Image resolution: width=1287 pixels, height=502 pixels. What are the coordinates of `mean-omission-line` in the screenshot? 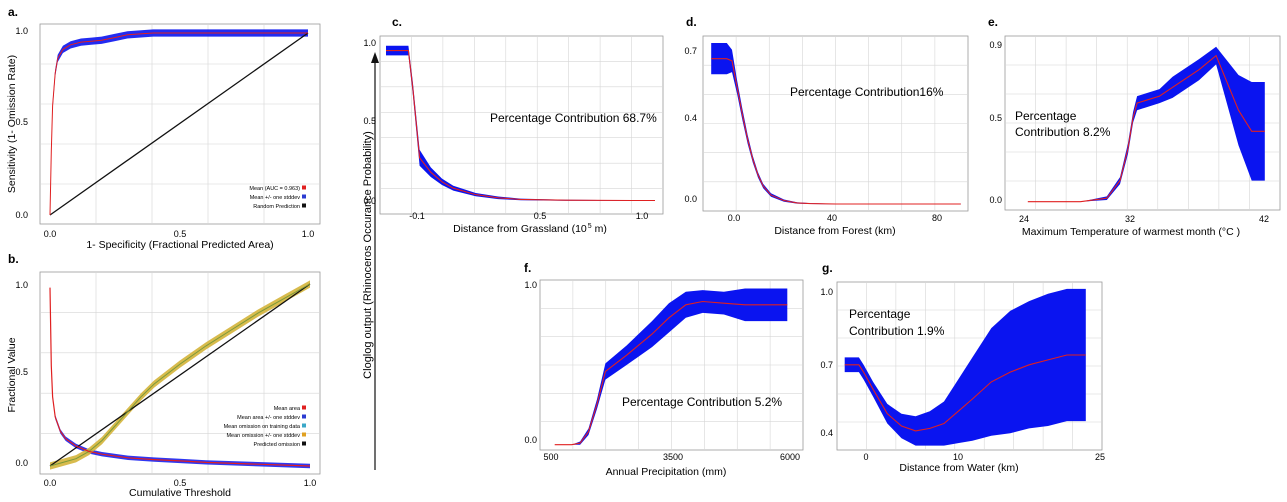 It's located at (180, 375).